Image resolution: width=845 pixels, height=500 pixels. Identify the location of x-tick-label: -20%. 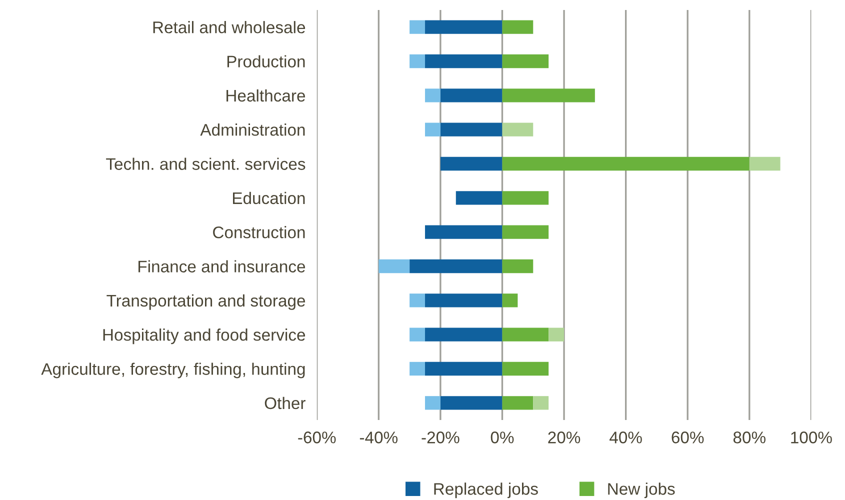
(441, 438).